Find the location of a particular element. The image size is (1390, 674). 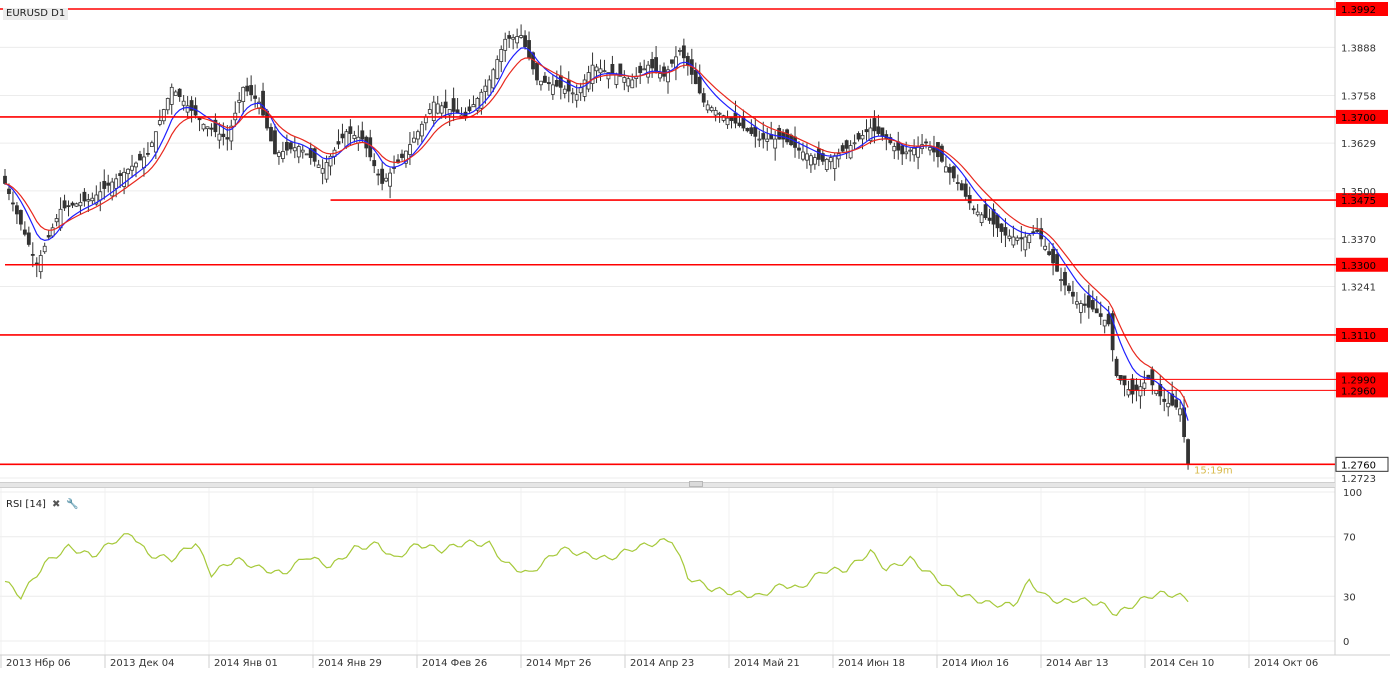

price-tick-label: 1.3888 is located at coordinates (1358, 48).